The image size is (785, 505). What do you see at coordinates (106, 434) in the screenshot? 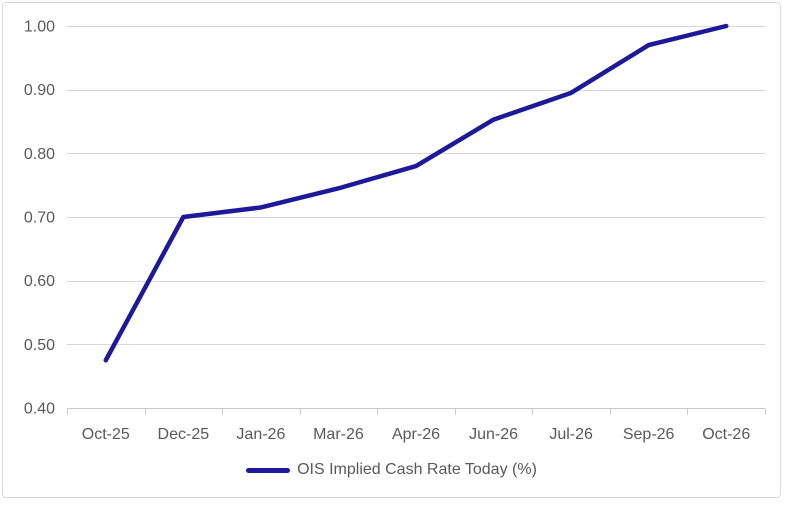
I see `x-tick-label: Oct-25` at bounding box center [106, 434].